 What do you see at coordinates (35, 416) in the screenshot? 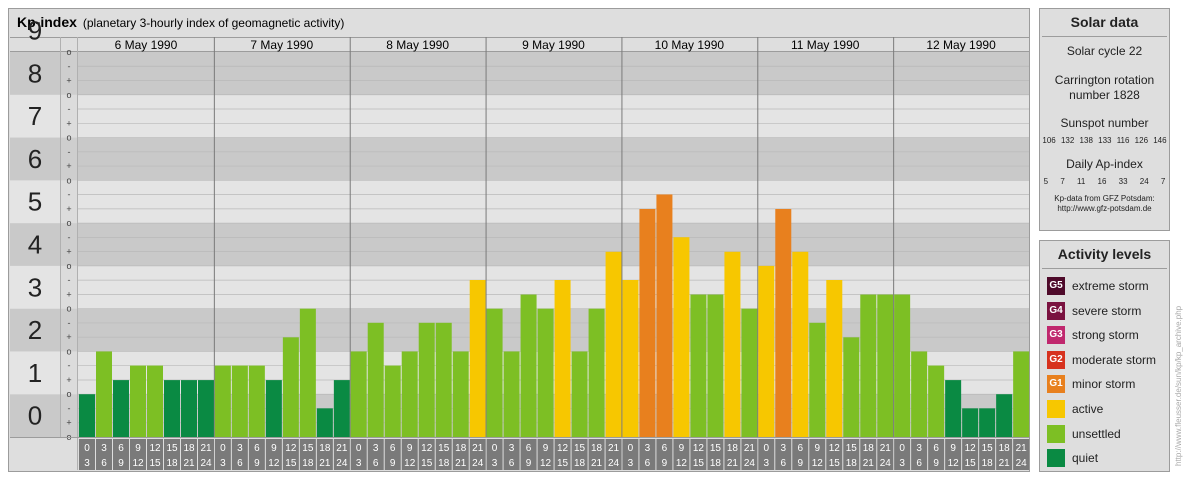
I see `y-tick-label: 0` at bounding box center [35, 416].